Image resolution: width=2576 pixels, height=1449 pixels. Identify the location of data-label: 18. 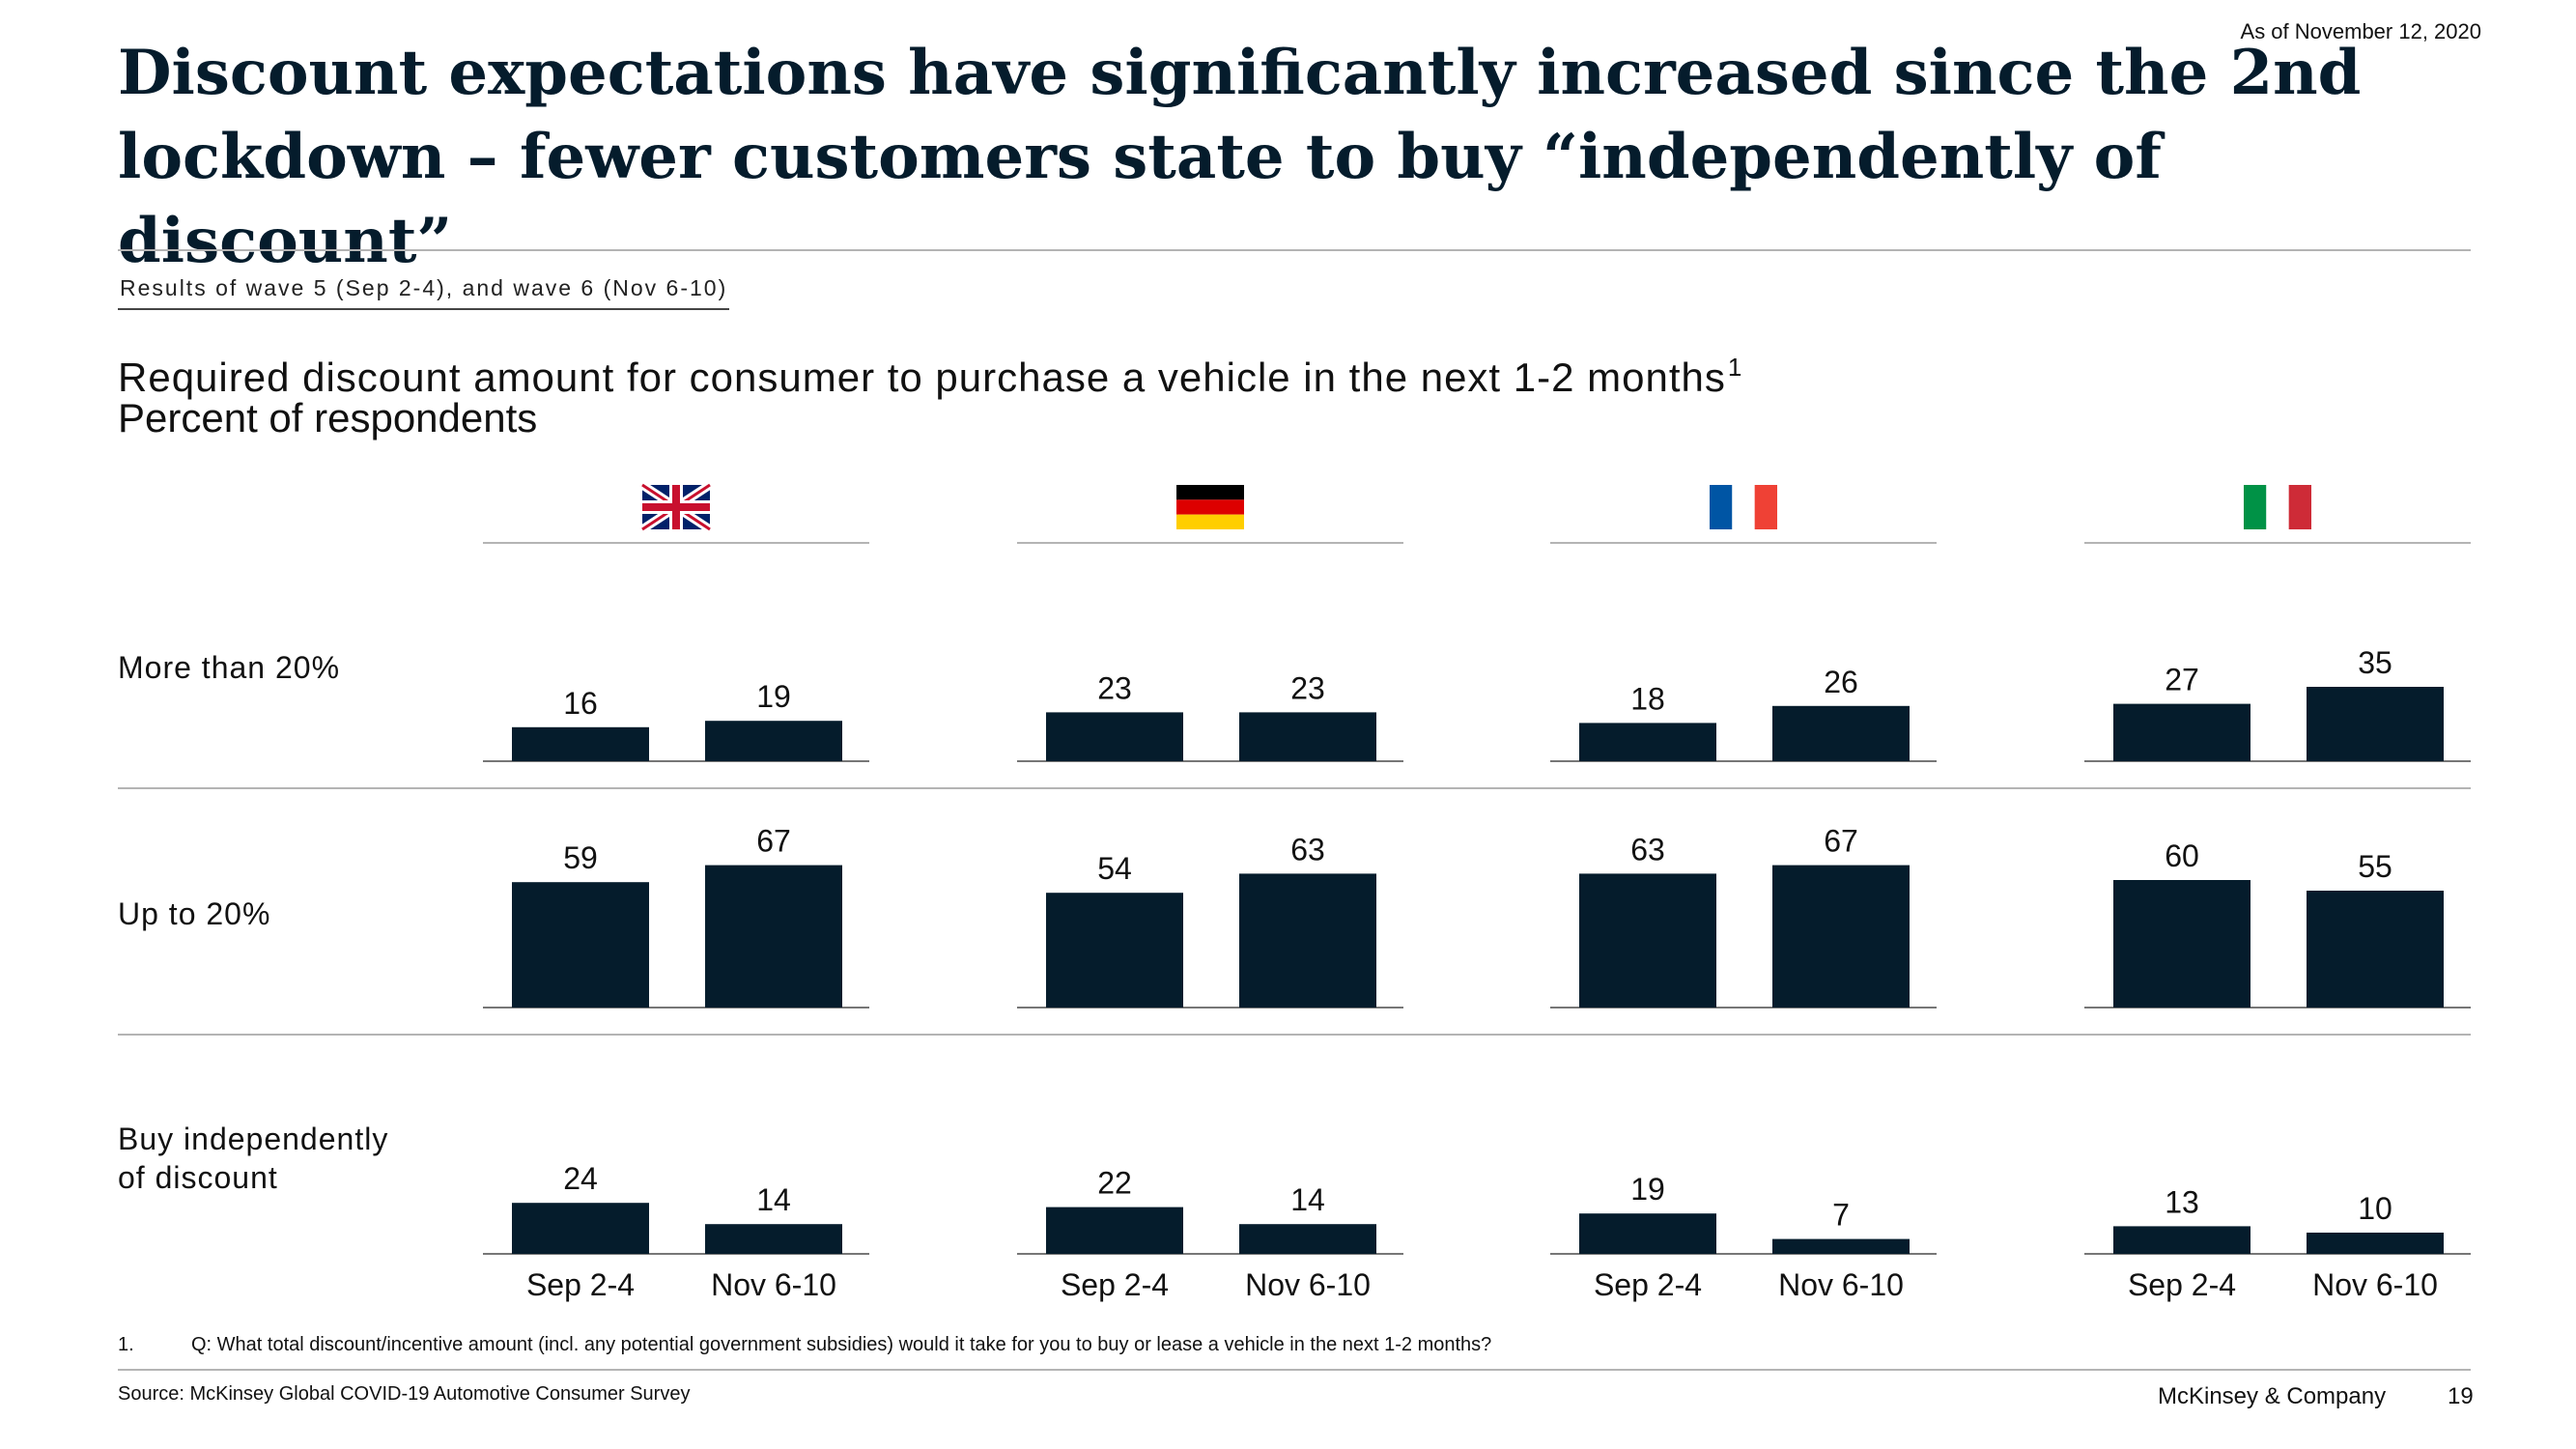
(1647, 698).